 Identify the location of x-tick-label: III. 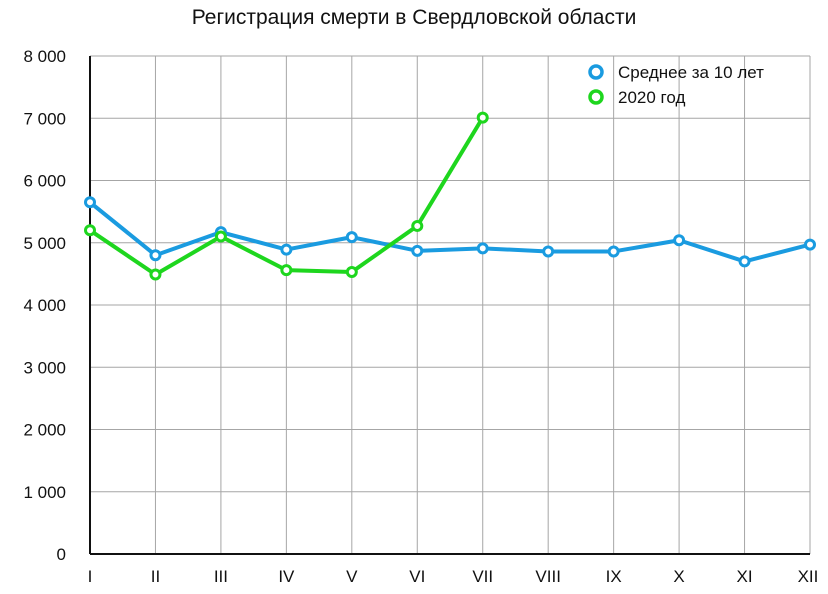
(221, 576).